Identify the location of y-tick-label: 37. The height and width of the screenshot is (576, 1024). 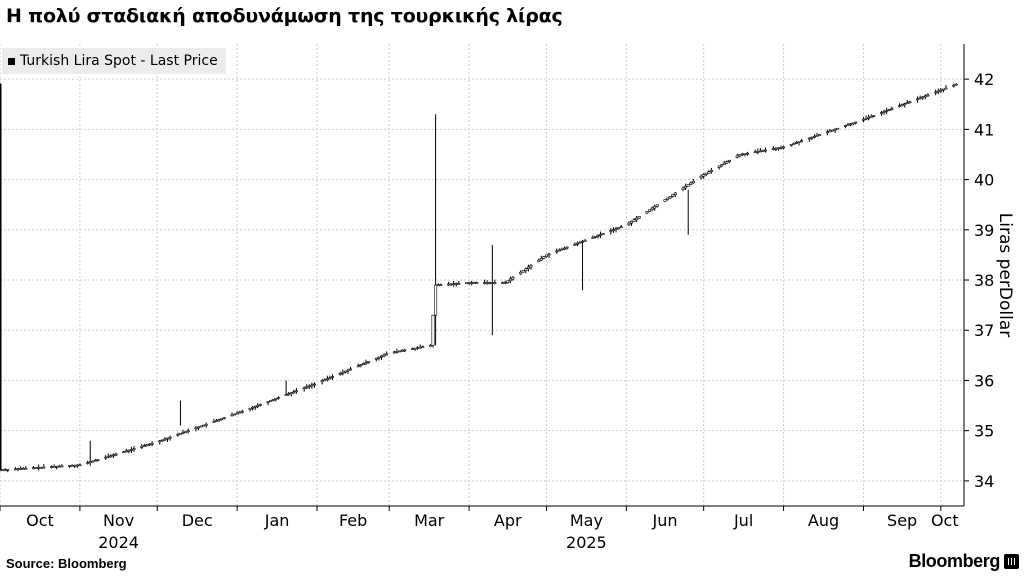
(984, 330).